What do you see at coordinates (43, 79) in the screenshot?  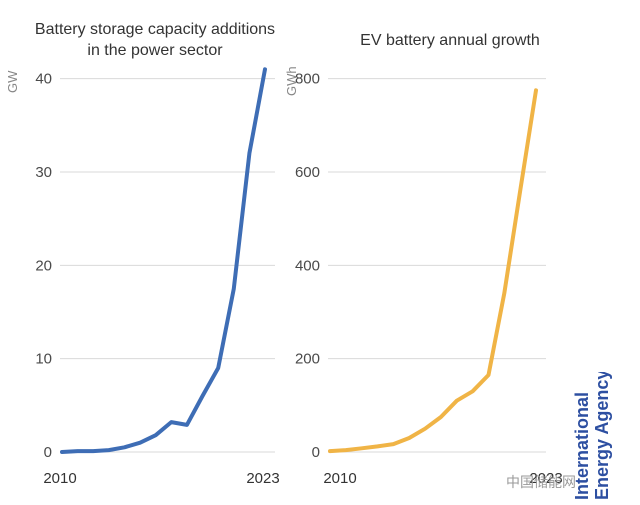 I see `left-y-tick-label: 40` at bounding box center [43, 79].